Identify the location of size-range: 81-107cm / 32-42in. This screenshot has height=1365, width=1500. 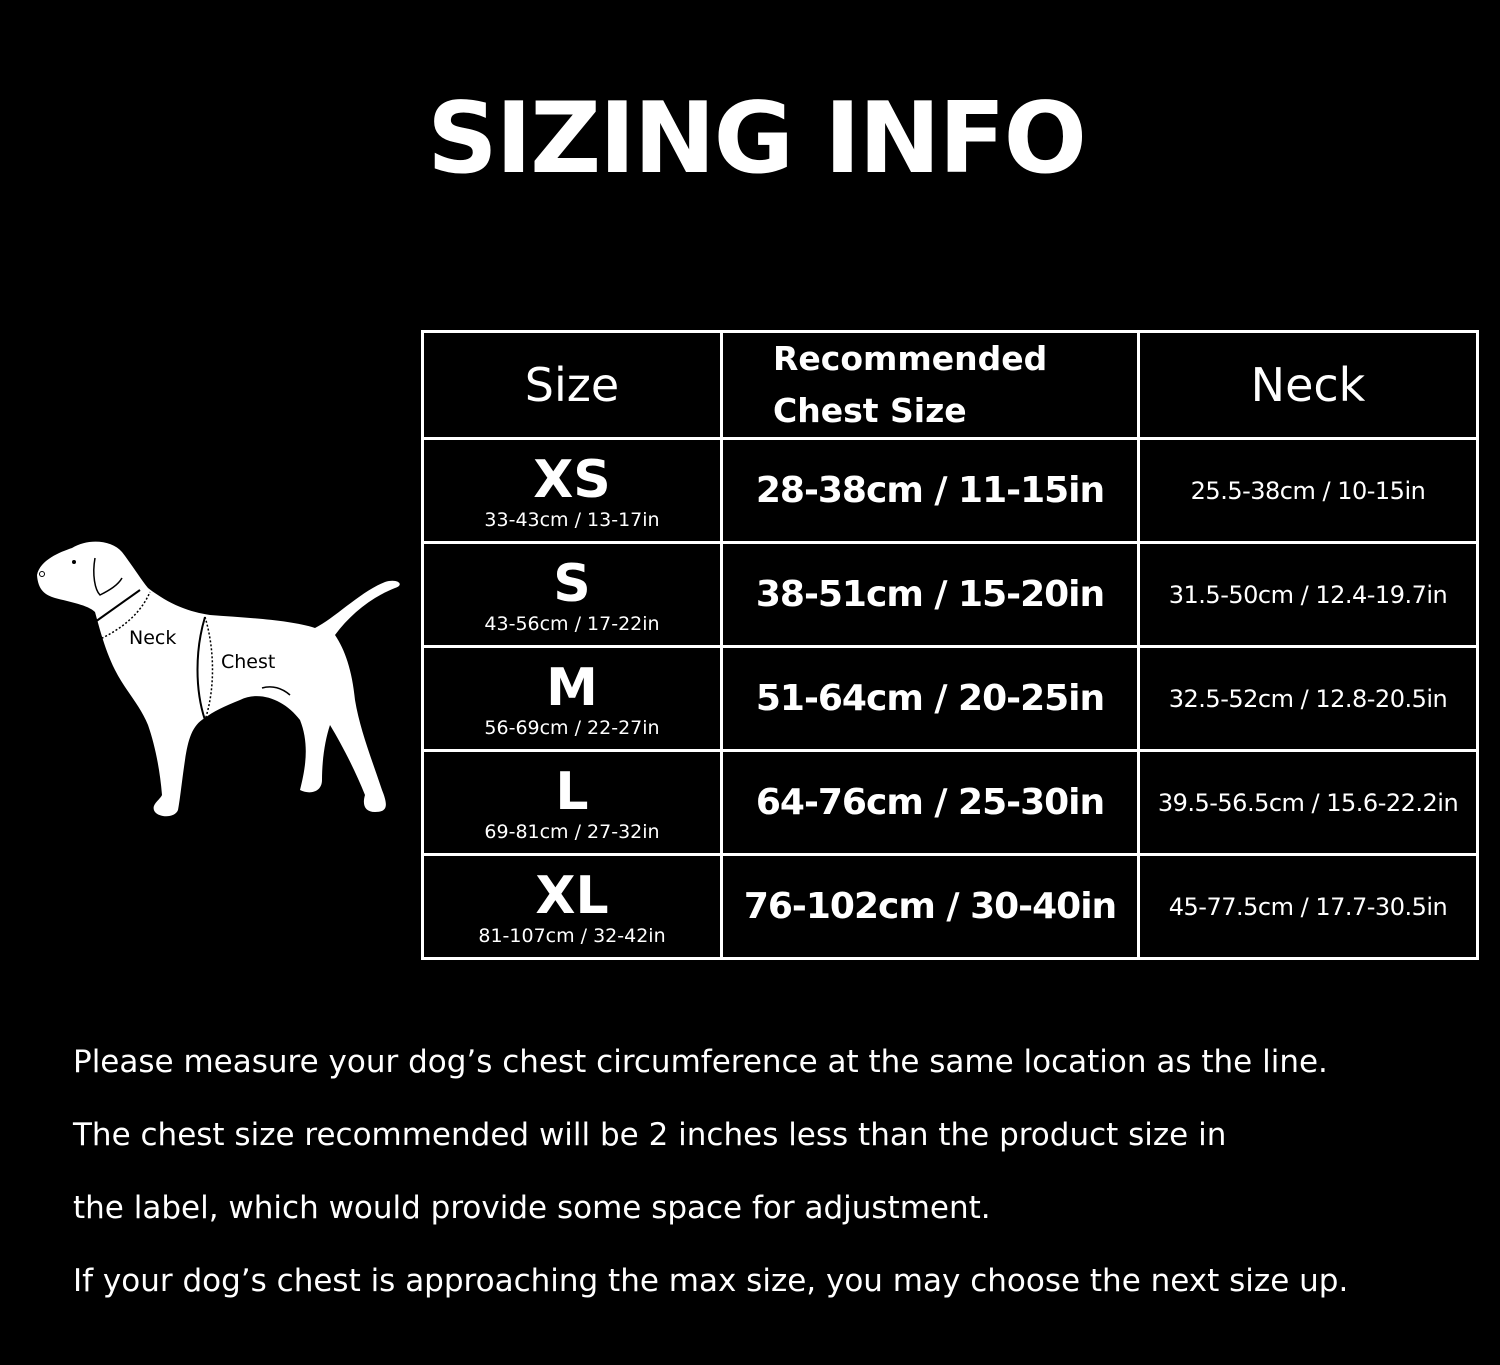
(572, 935).